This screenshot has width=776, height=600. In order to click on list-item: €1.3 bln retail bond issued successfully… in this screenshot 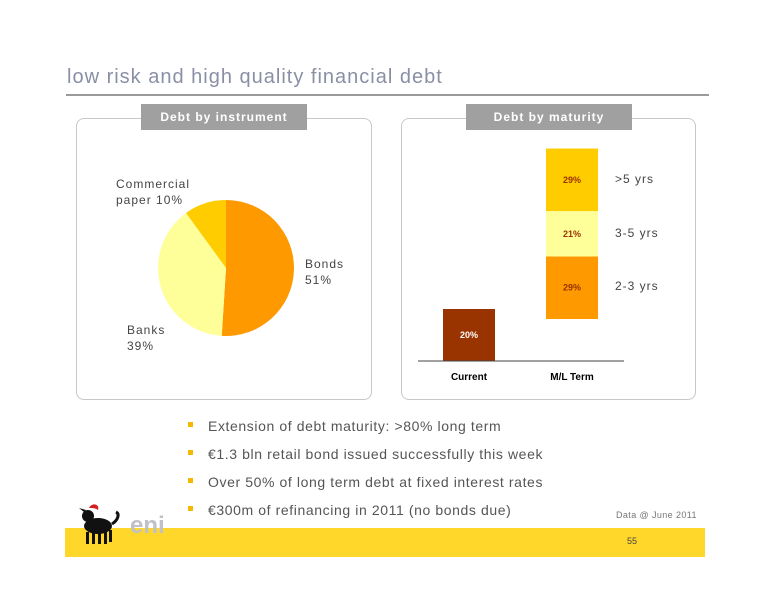, I will do `click(365, 458)`.